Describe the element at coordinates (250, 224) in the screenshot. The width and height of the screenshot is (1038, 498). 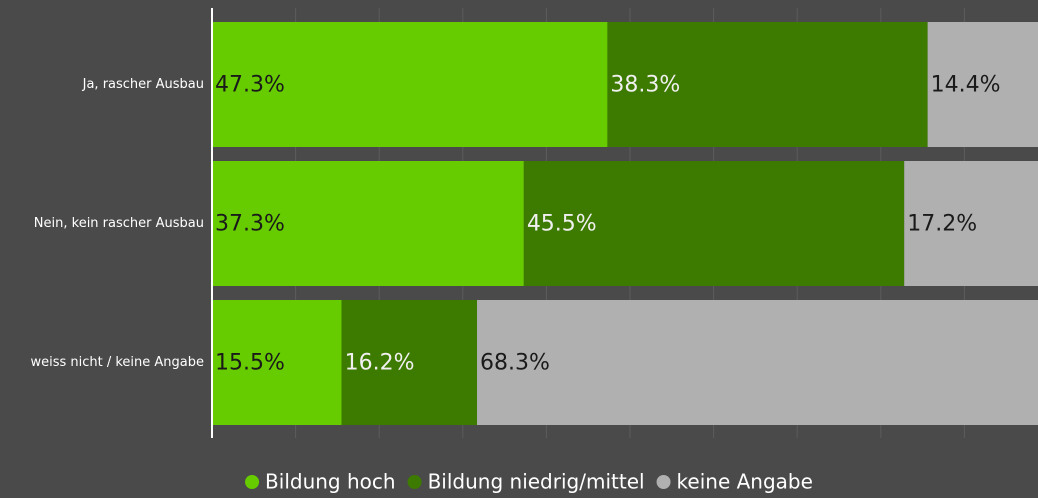
I see `value-label: 37.3%` at that location.